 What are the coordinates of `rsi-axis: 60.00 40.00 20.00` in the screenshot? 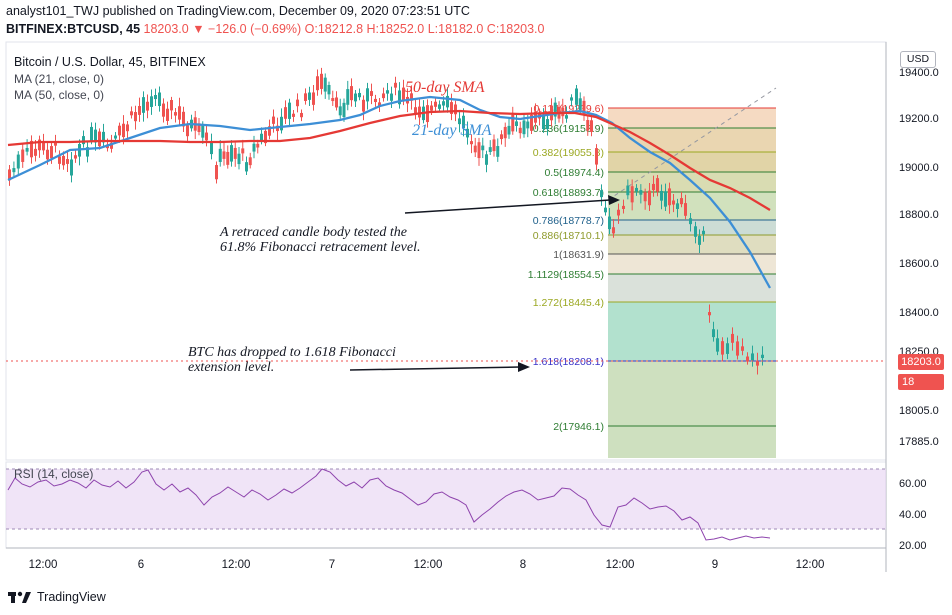 It's located at (913, 515).